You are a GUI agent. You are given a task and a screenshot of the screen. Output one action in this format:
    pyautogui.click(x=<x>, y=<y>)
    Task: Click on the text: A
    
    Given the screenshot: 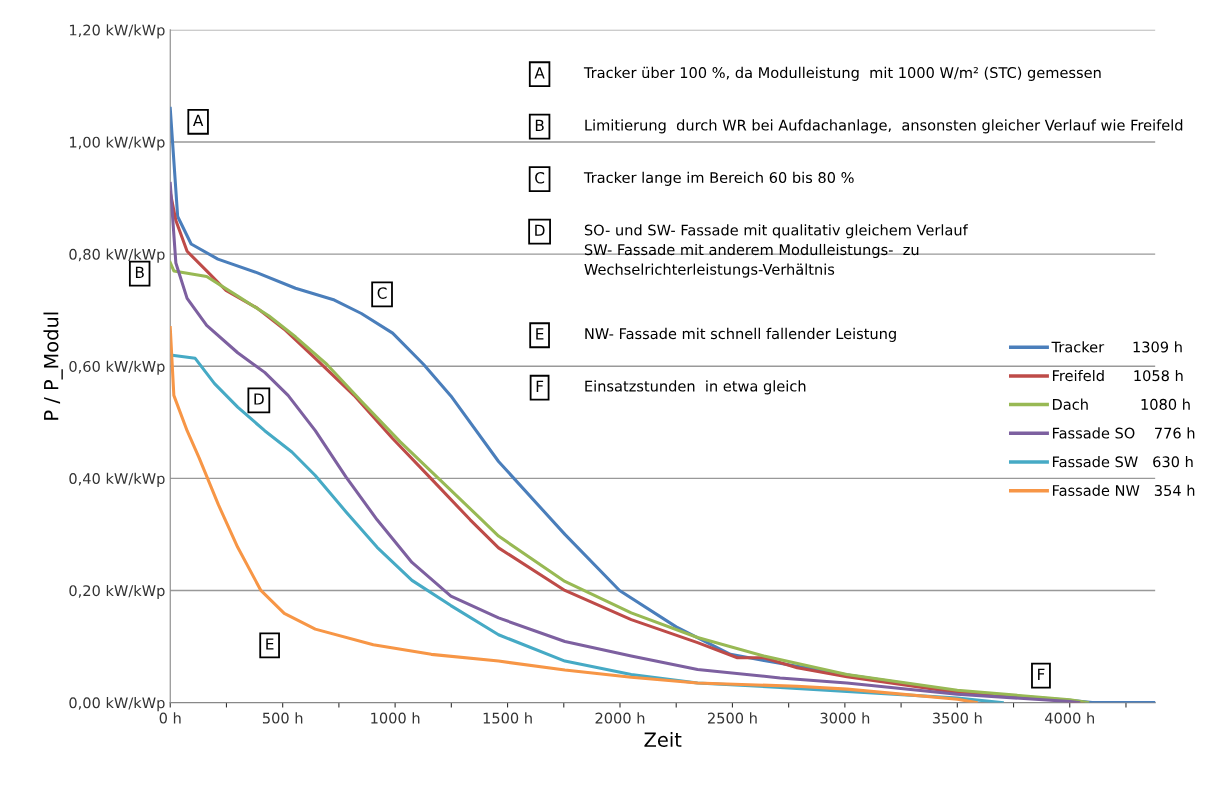 What is the action you would take?
    pyautogui.click(x=539, y=73)
    